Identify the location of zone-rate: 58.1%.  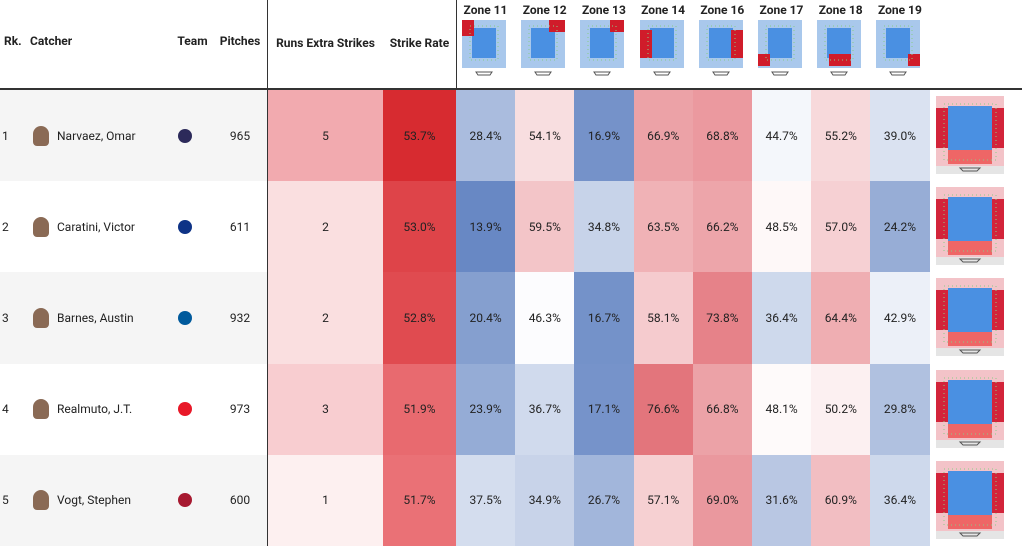
(663, 318).